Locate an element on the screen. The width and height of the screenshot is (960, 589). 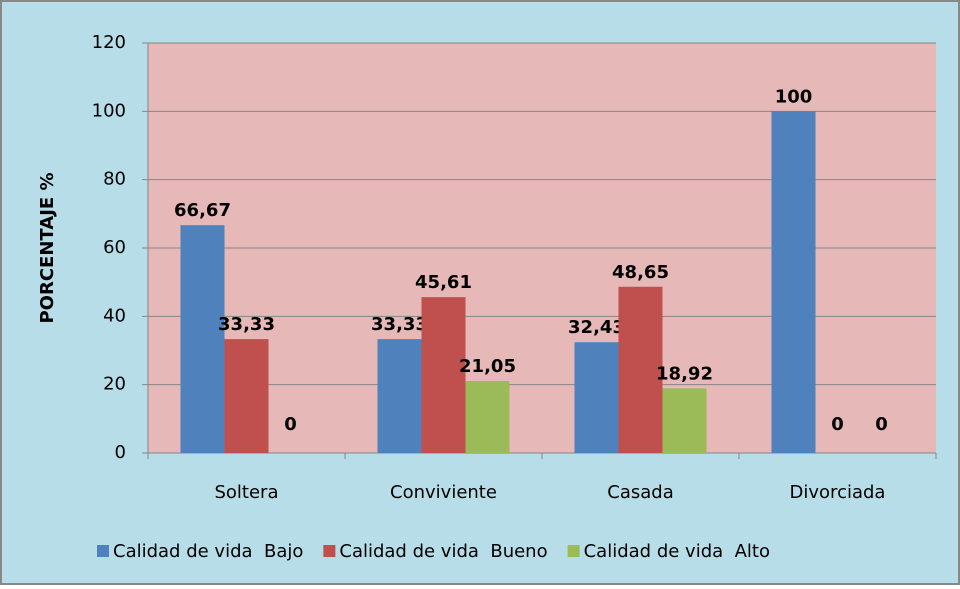
data-label: 18,92 is located at coordinates (684, 373).